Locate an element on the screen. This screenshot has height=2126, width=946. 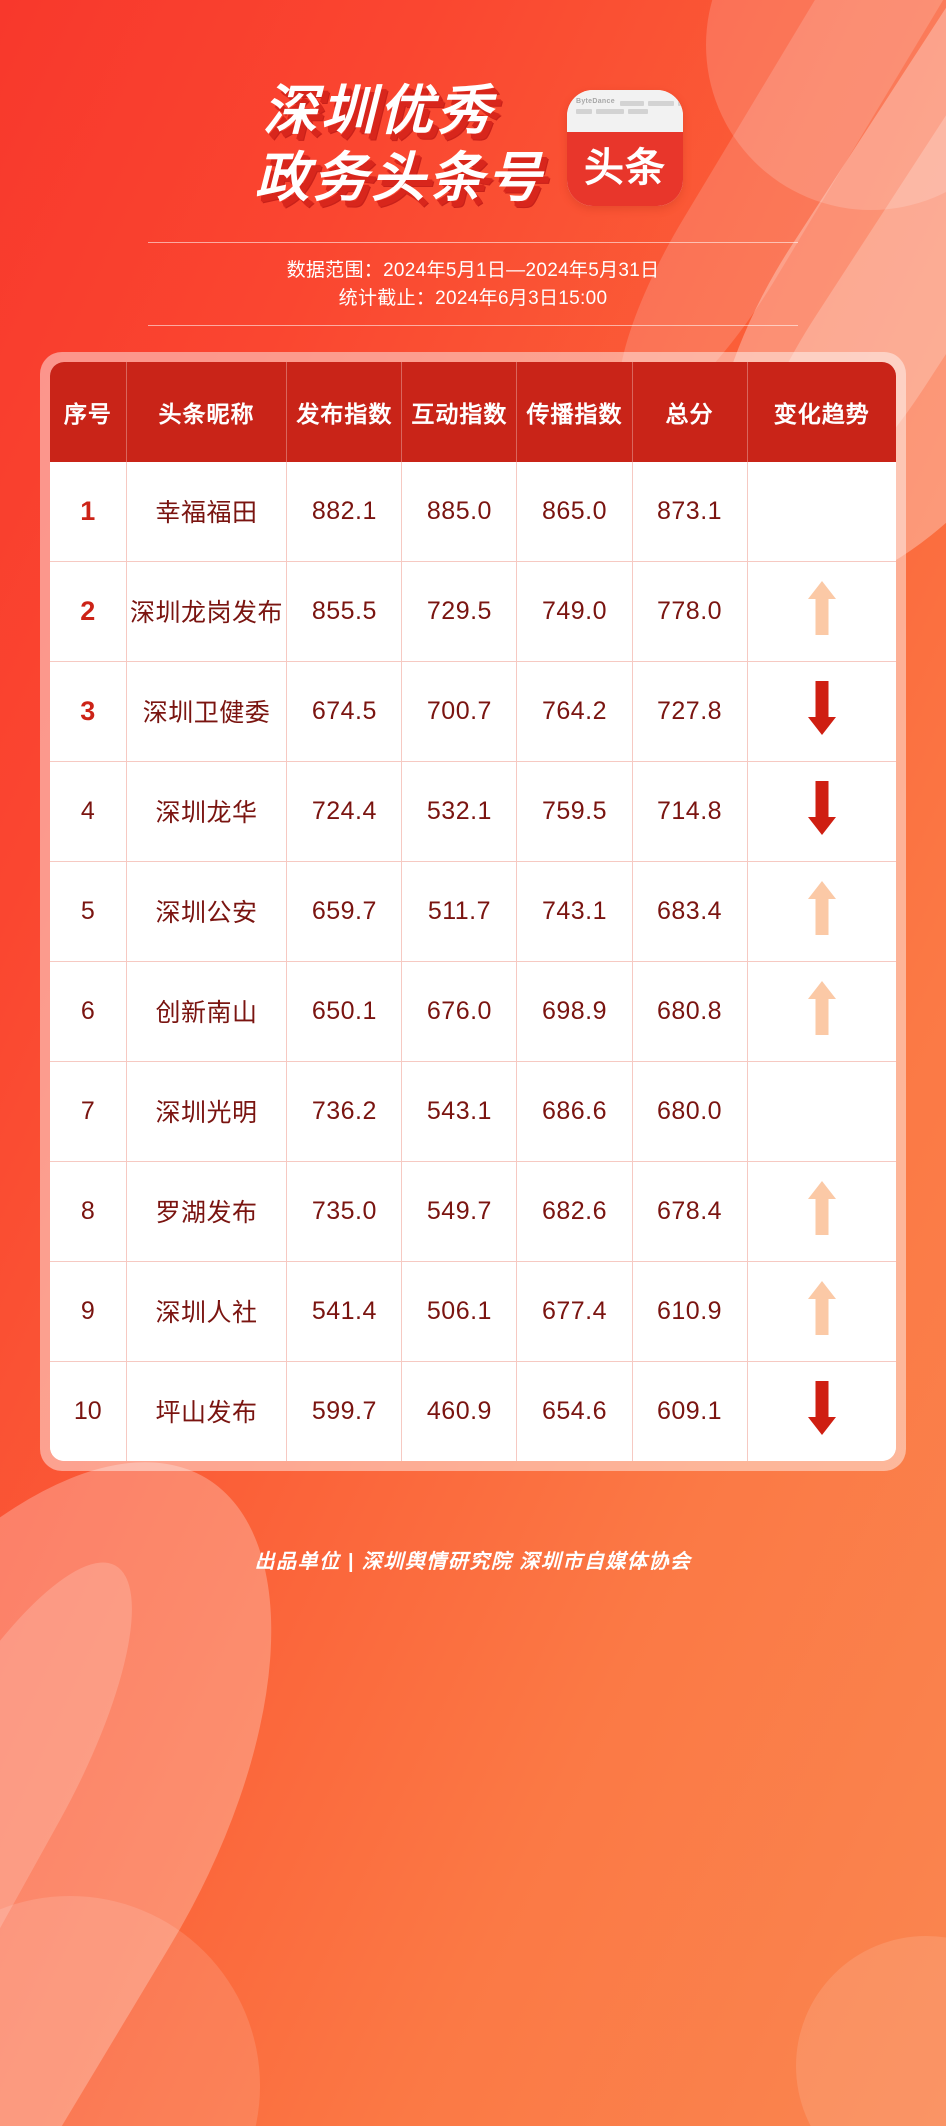
table-row: 7 深圳光明 736.2 543.1 686.6 680.0 is located at coordinates (473, 1111).